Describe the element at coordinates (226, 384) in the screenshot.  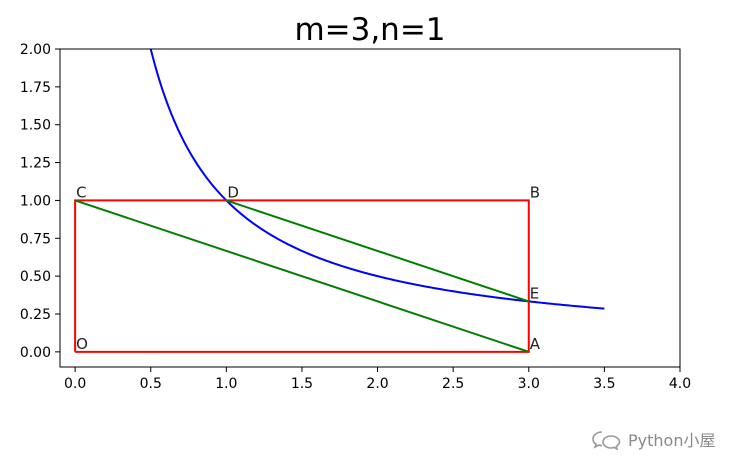
I see `x-tick-label: 1.0` at that location.